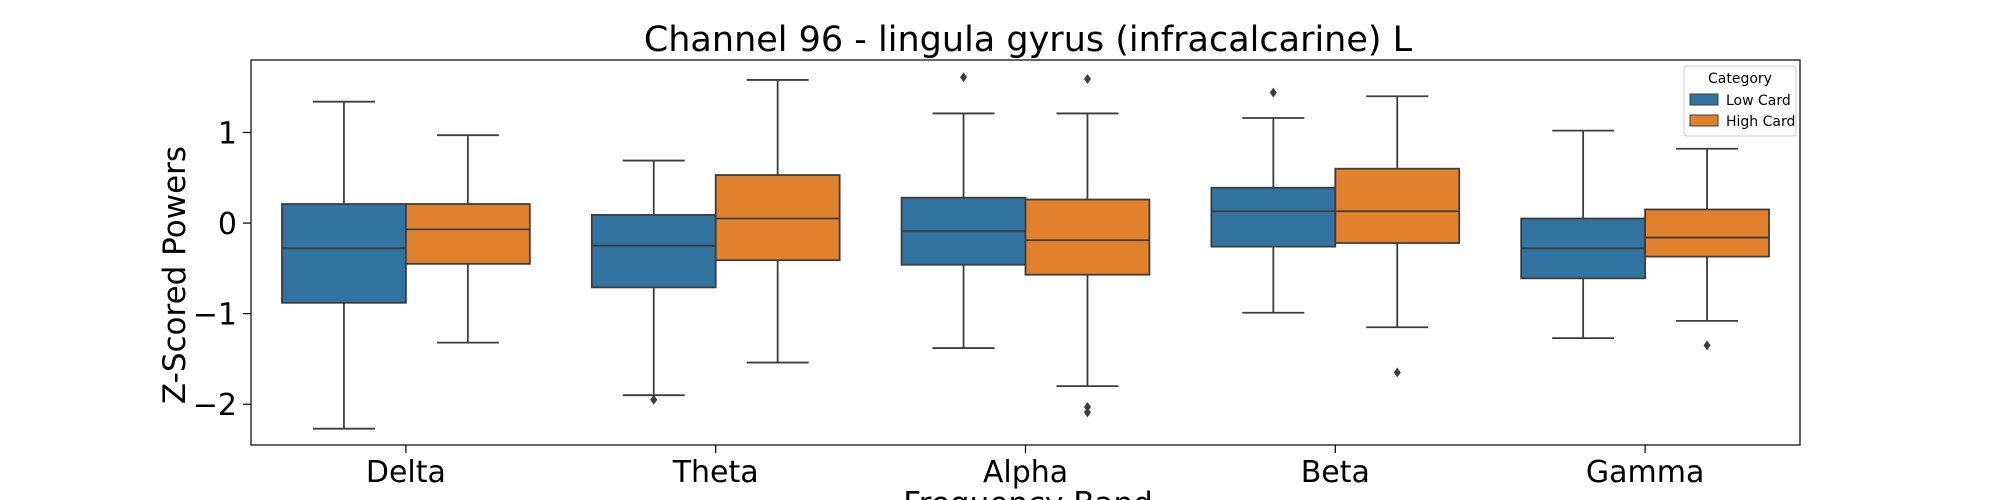  What do you see at coordinates (227, 133) in the screenshot?
I see `y-tick-label: 1` at bounding box center [227, 133].